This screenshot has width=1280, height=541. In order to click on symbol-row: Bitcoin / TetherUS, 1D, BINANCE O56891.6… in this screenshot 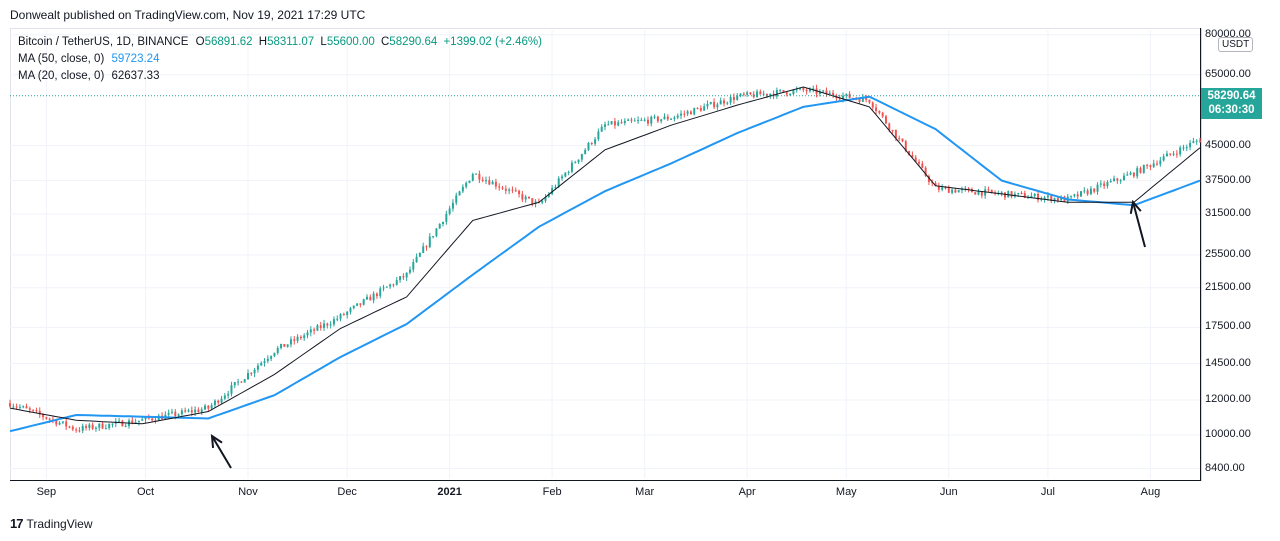, I will do `click(280, 42)`.